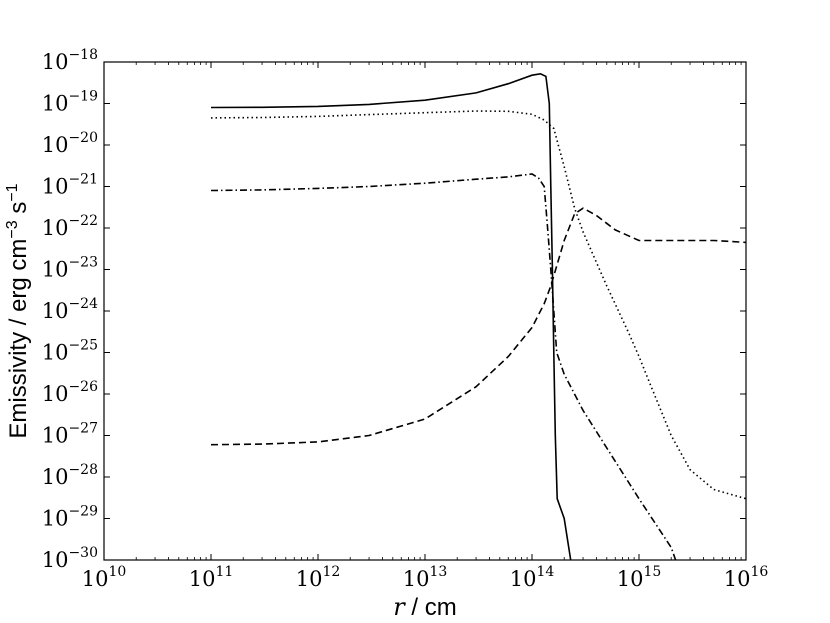  What do you see at coordinates (431, 607) in the screenshot?
I see `x-axis-label-unit: / cm` at bounding box center [431, 607].